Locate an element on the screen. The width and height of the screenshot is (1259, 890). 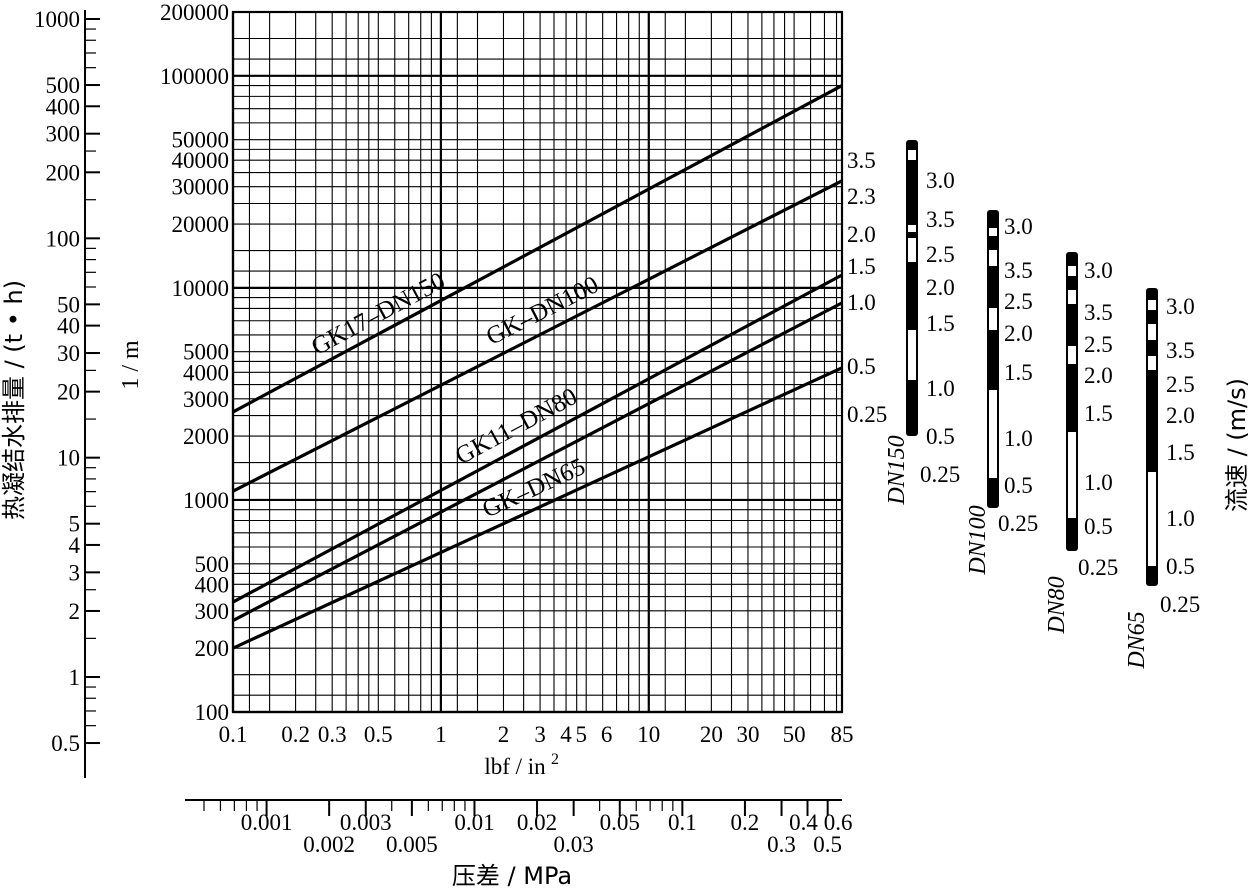
right-scale-label: 0.25 is located at coordinates (867, 414).